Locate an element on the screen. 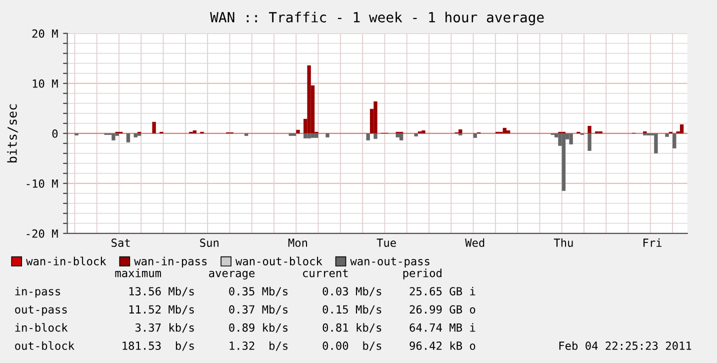 The image size is (717, 363). y-tick-label: -10 M is located at coordinates (42, 183).